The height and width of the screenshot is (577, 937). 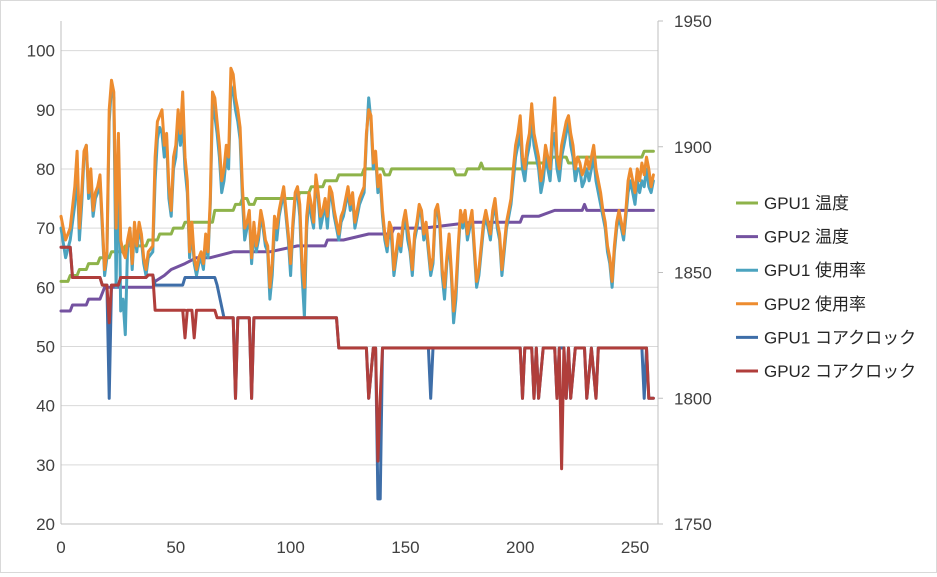 What do you see at coordinates (45, 465) in the screenshot?
I see `y-left-tick-label: 30` at bounding box center [45, 465].